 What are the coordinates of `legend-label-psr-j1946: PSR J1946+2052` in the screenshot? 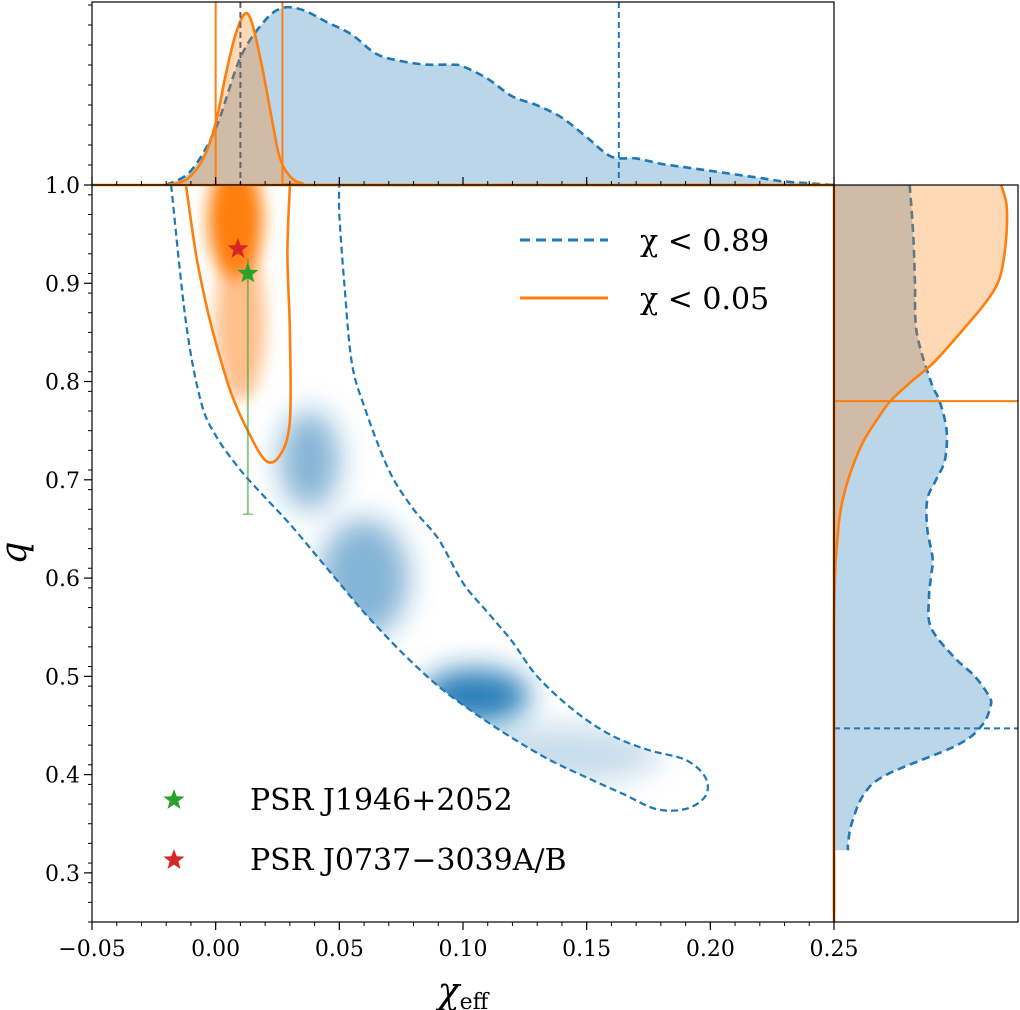 It's located at (381, 800).